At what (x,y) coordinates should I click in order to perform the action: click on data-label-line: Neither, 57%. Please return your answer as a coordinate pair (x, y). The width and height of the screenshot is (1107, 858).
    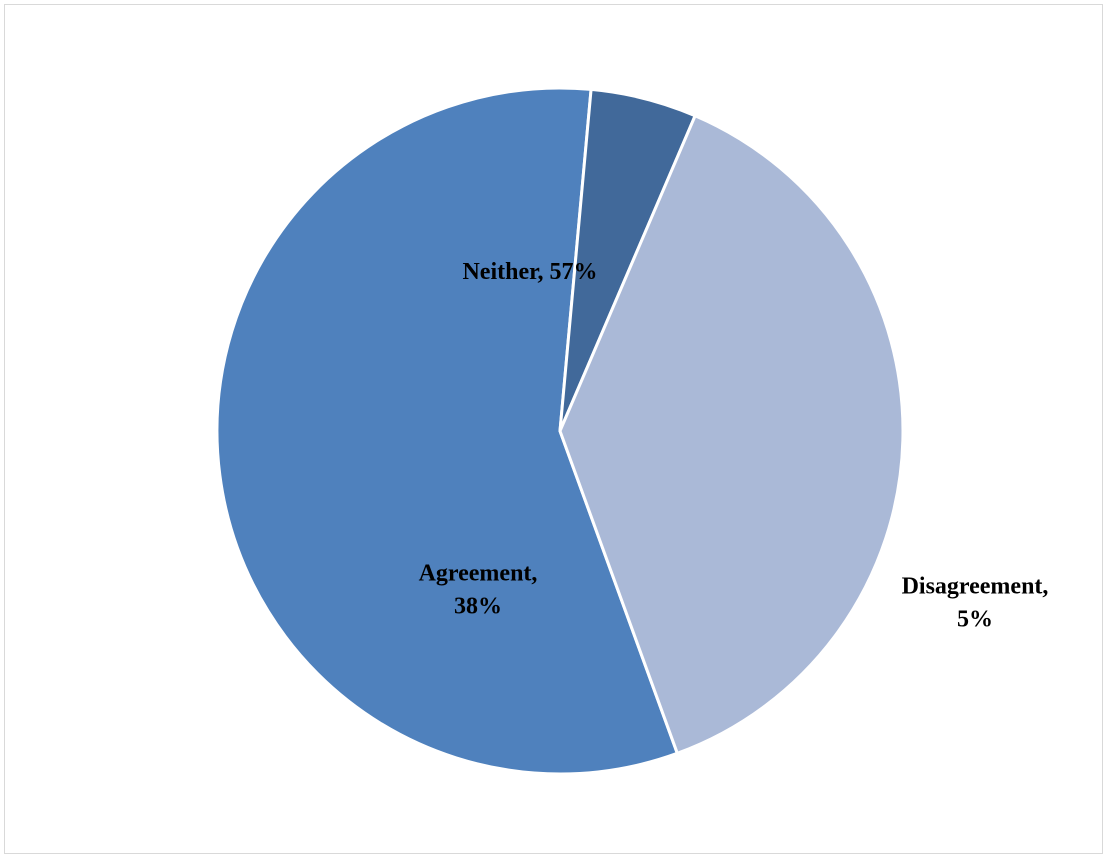
    Looking at the image, I should click on (529, 272).